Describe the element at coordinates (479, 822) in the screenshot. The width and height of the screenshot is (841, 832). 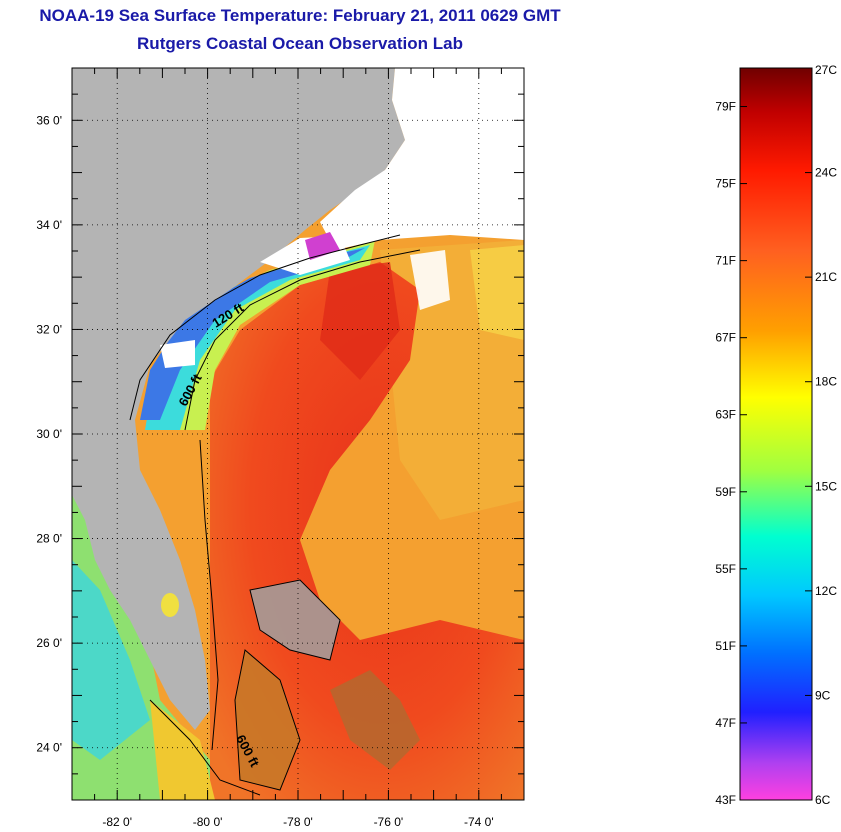
I see `lon-tick-label: -74 0'` at that location.